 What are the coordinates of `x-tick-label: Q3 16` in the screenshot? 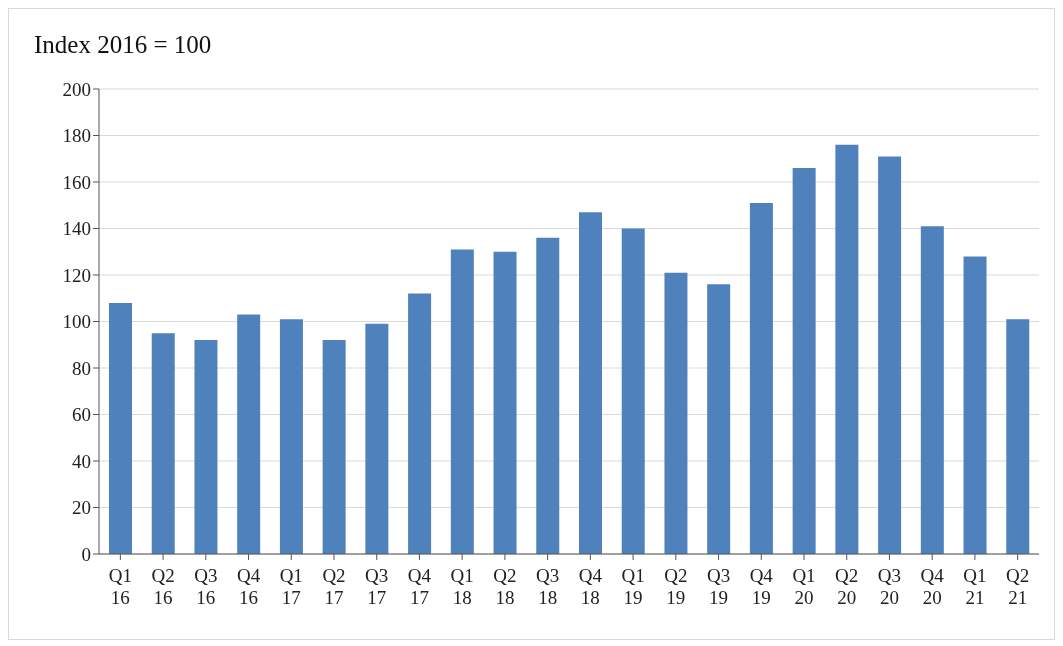 It's located at (206, 586).